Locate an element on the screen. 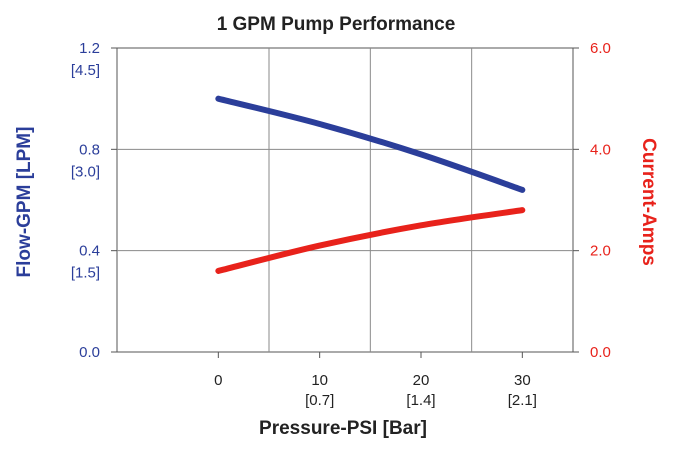  right-axis: 0.0 2.0 4.0 6.0 is located at coordinates (592, 200).